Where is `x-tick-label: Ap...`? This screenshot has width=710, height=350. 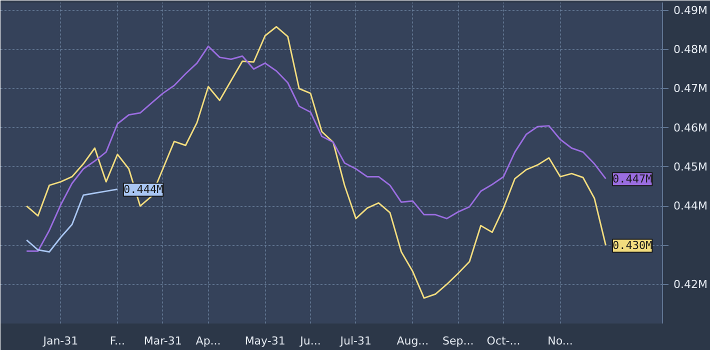
x-tick-label: Ap... is located at coordinates (208, 341).